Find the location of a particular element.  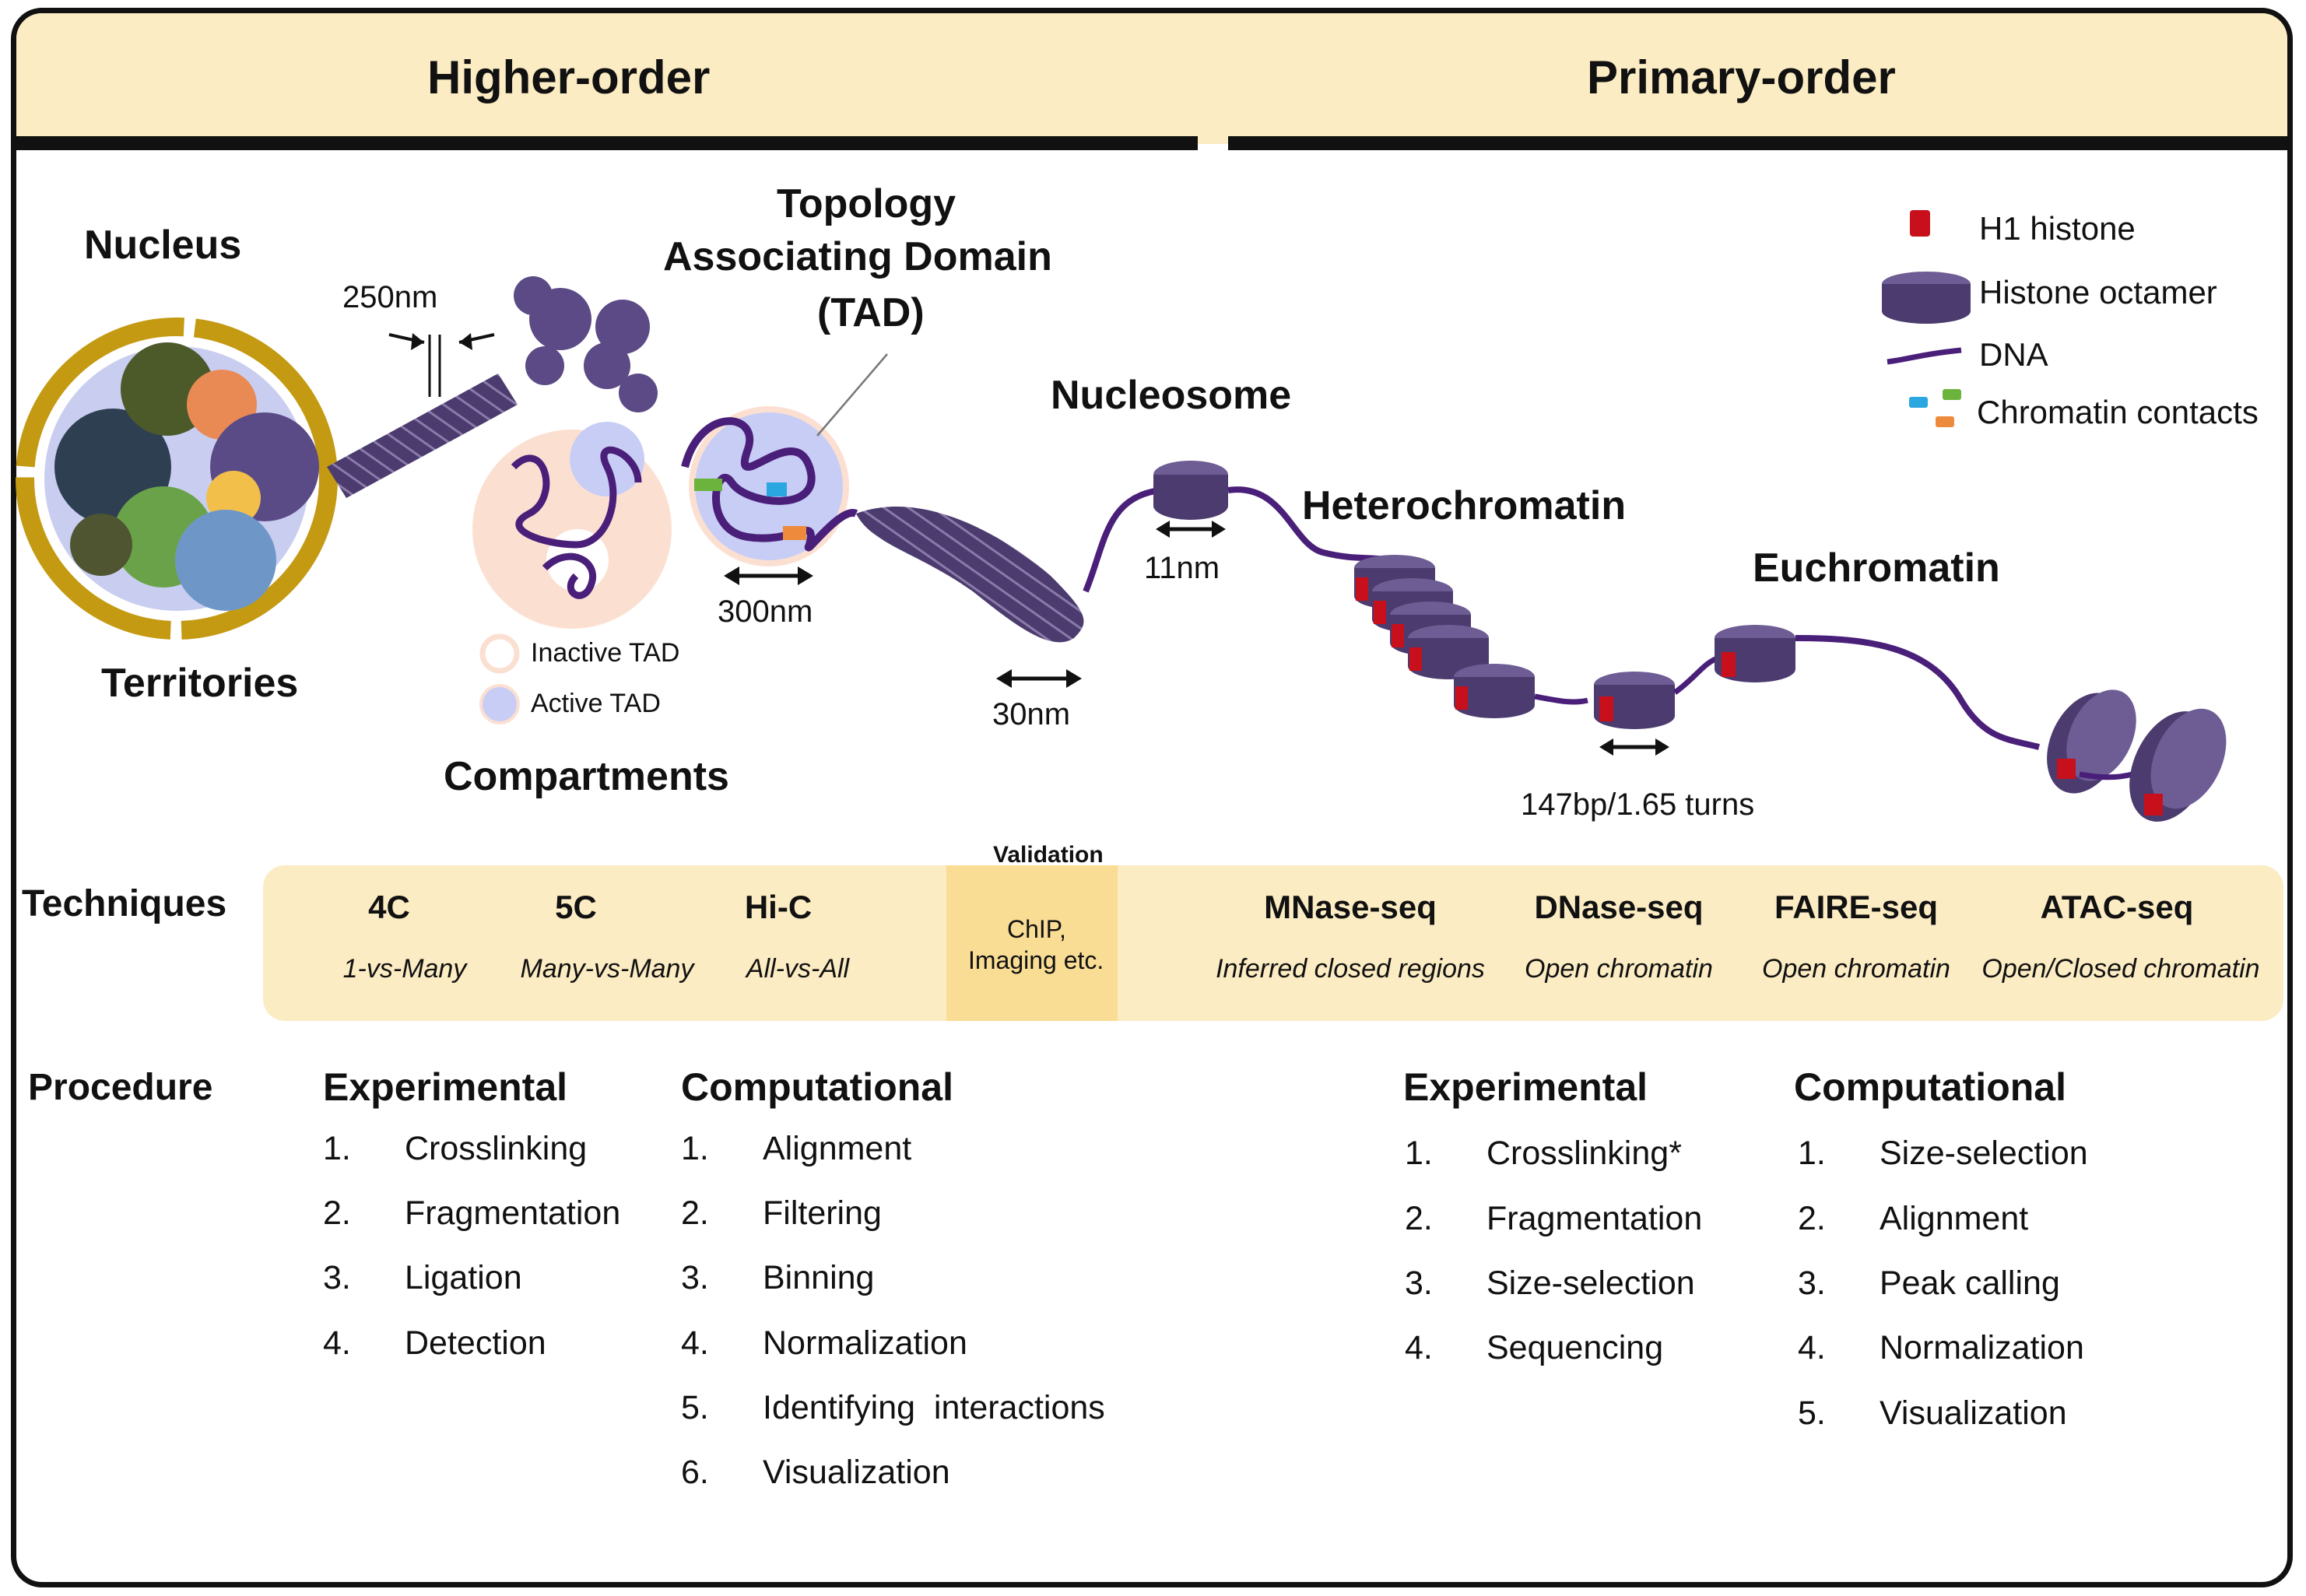

contact-orange-icon is located at coordinates (1945, 421).